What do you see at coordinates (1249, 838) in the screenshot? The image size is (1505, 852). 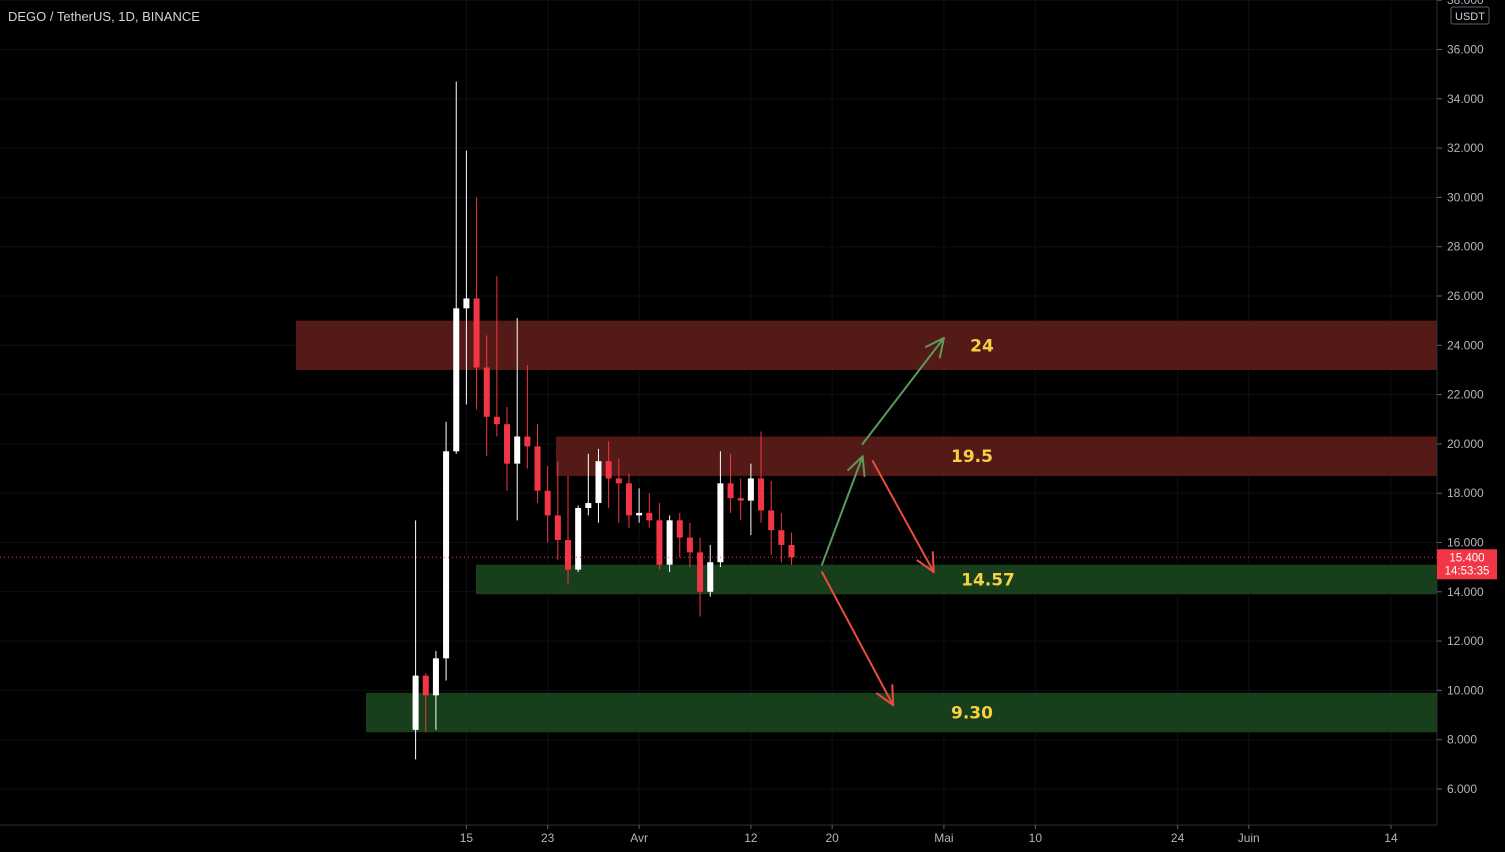 I see `time-tick-label: Juin` at bounding box center [1249, 838].